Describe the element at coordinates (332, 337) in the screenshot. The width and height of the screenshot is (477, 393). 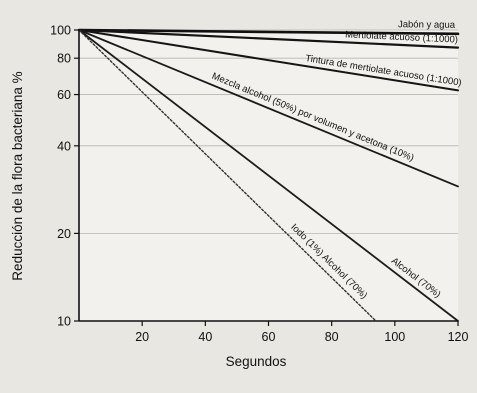
I see `x-tick-label: 80` at that location.